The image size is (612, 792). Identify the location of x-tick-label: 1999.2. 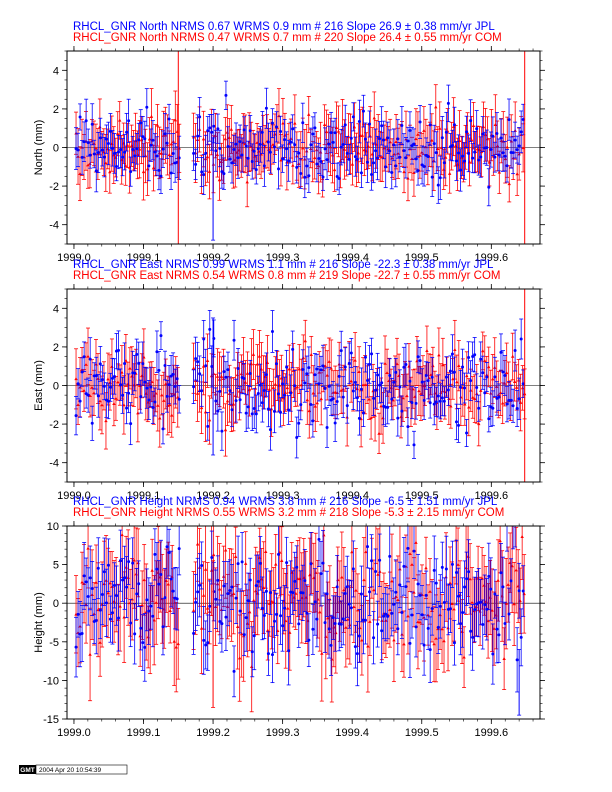
(213, 496).